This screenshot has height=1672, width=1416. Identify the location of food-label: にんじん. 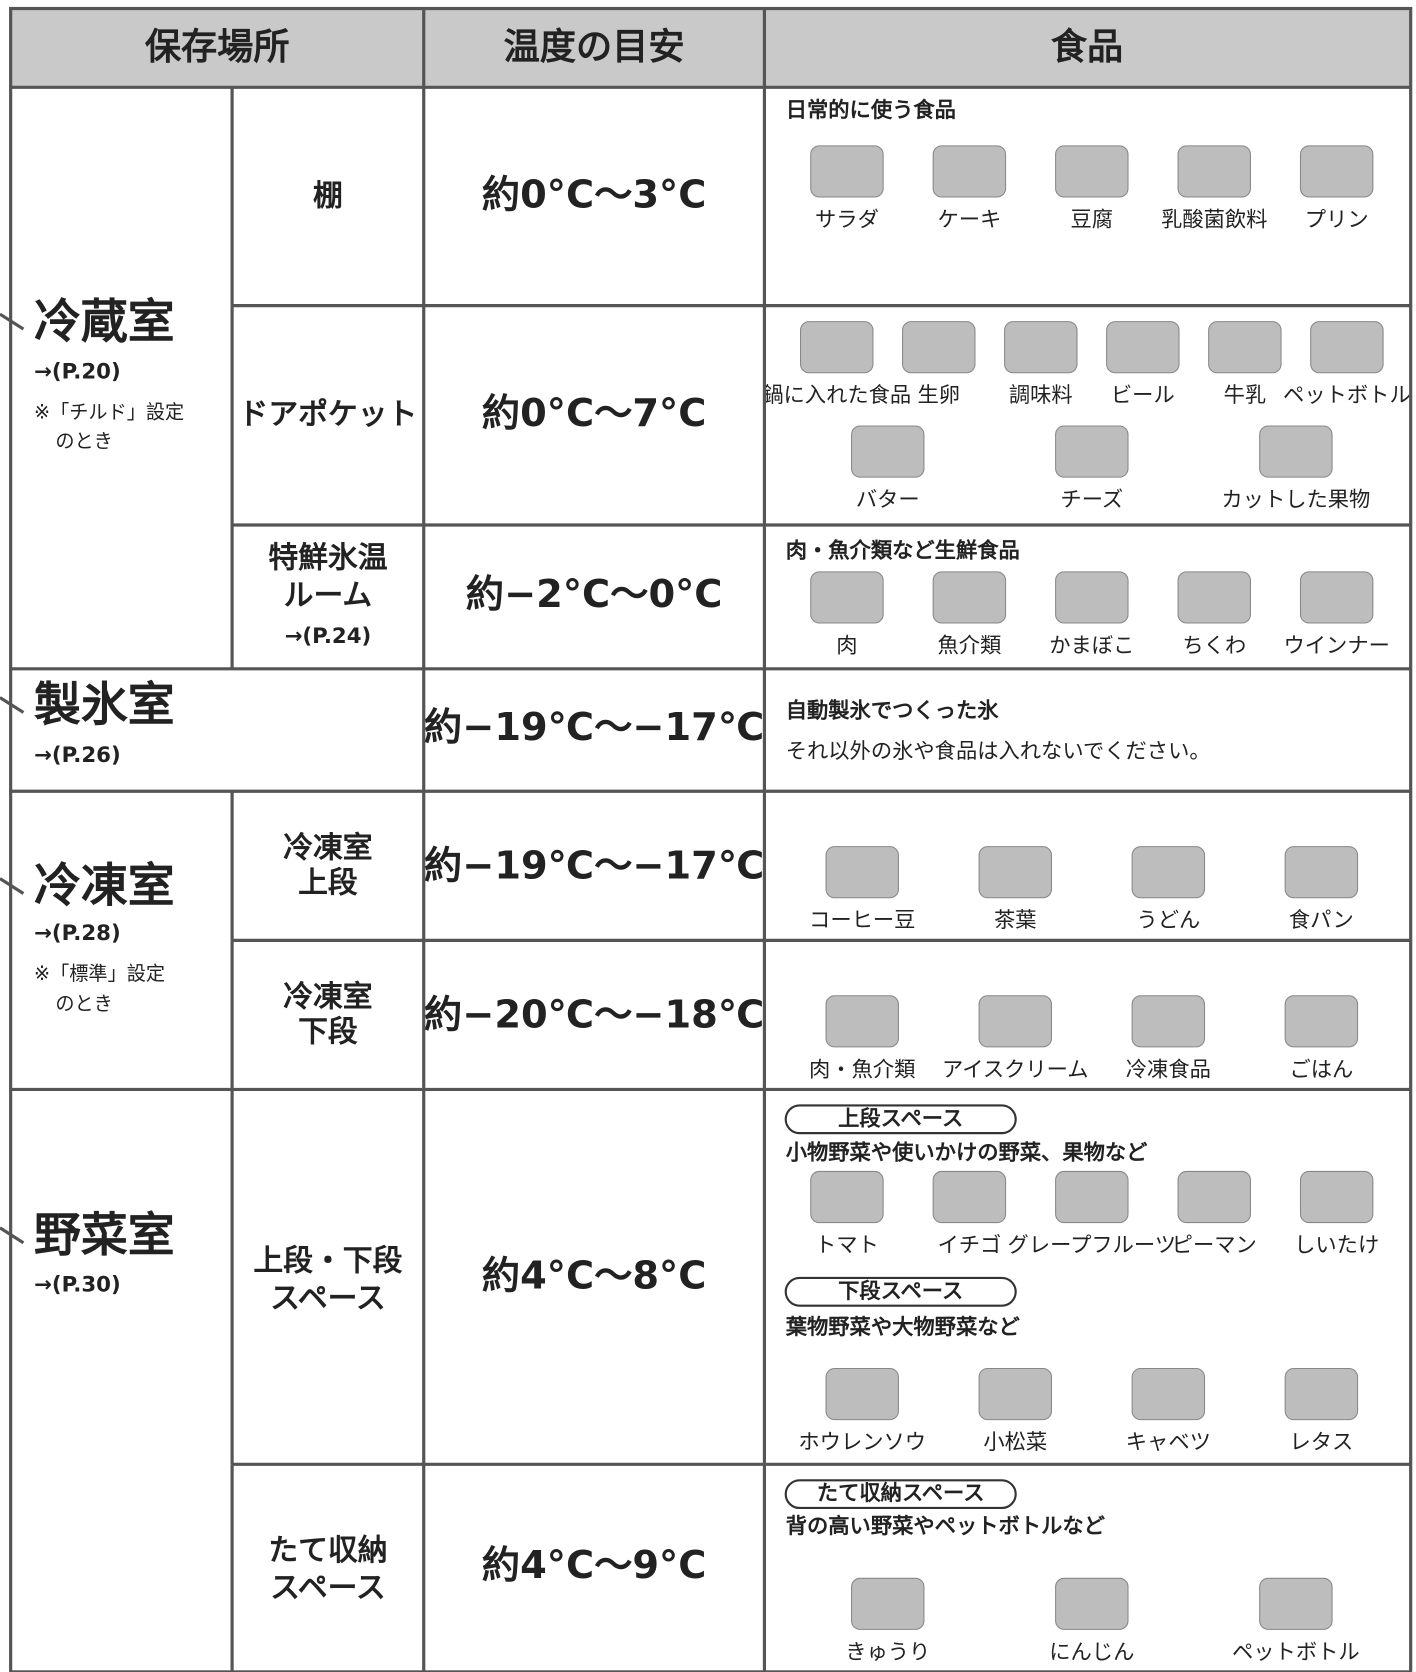
(1091, 1652).